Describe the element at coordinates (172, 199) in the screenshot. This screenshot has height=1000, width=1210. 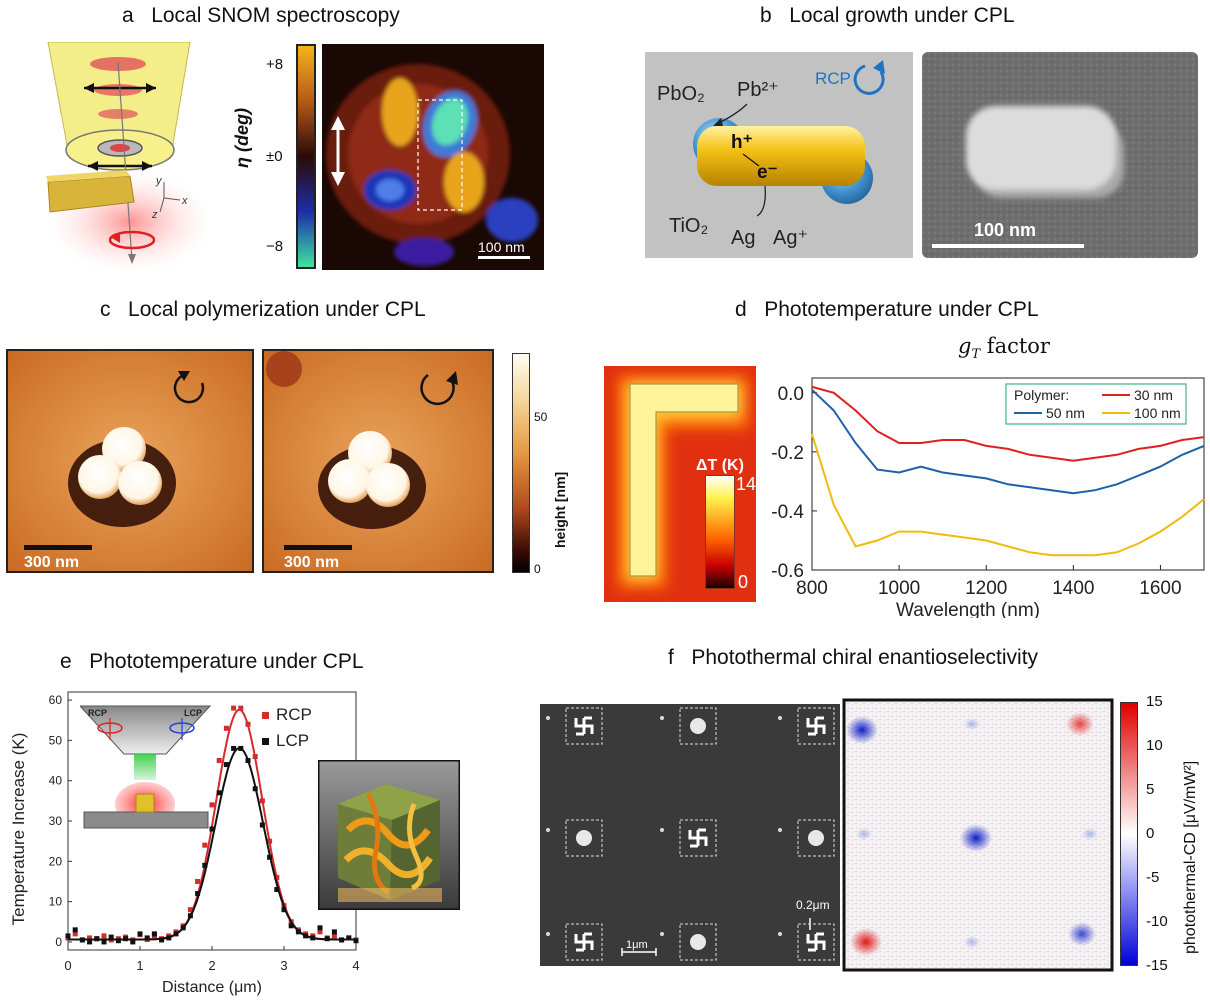
I see `axis-x` at that location.